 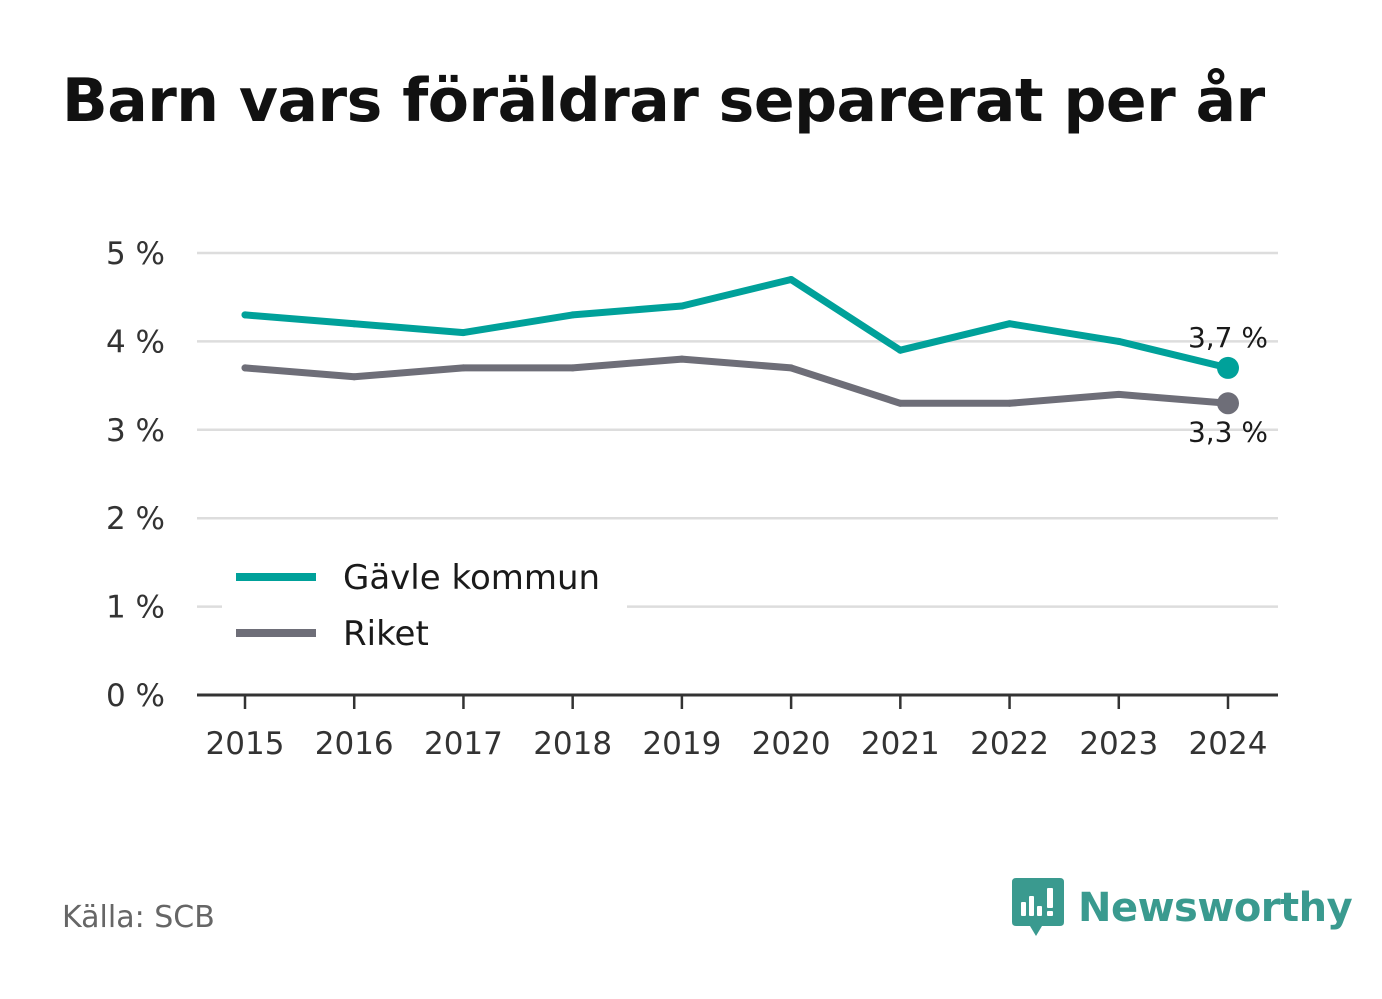 What do you see at coordinates (1228, 384) in the screenshot?
I see `end-labels: 3,7 % 3,3 %` at bounding box center [1228, 384].